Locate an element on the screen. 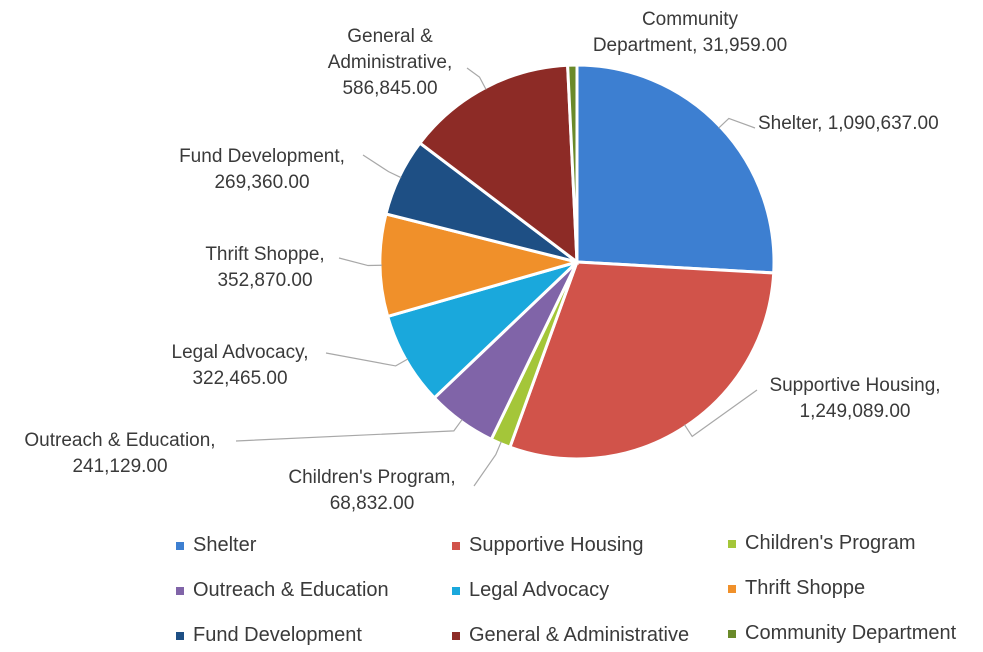 This screenshot has width=983, height=652. leader-line-legal-advocacy is located at coordinates (367, 359).